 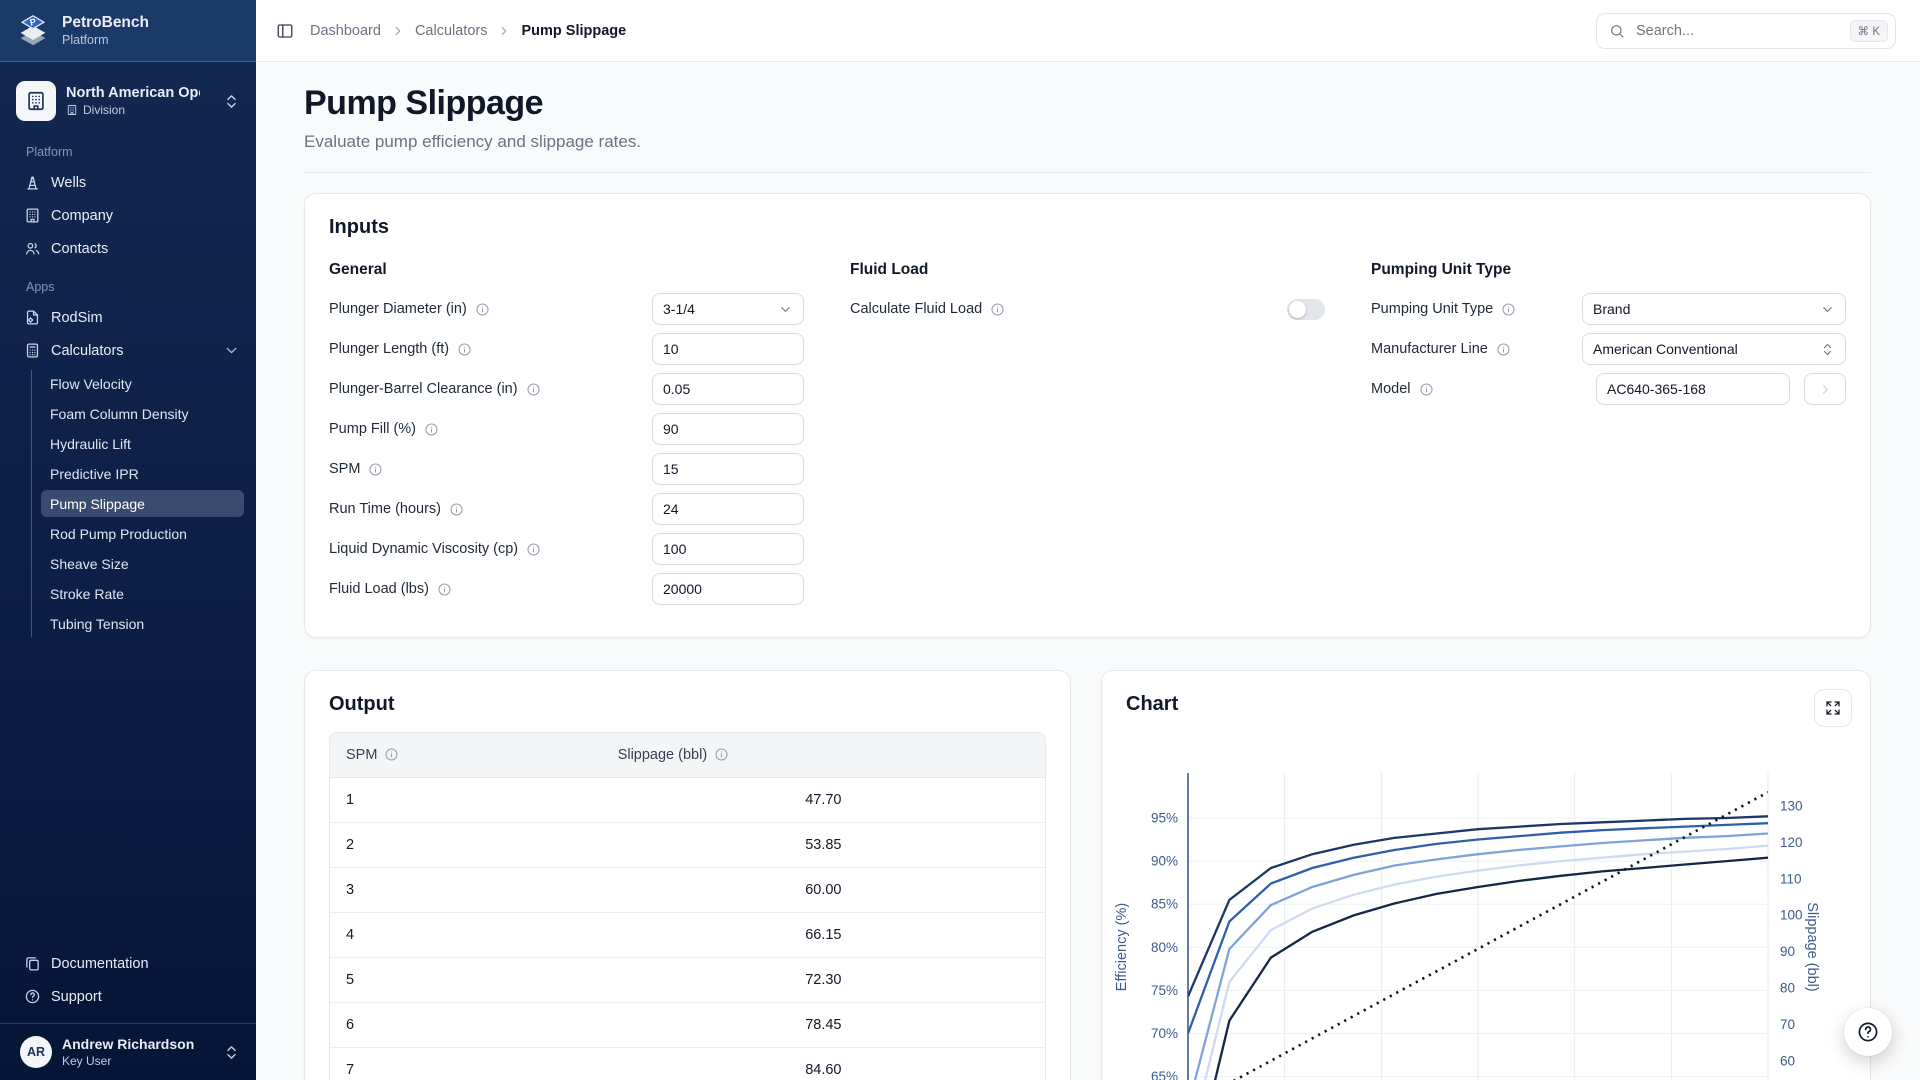 I want to click on user-menu: AR Andrew Richardson Key User, so click(x=128, y=1045).